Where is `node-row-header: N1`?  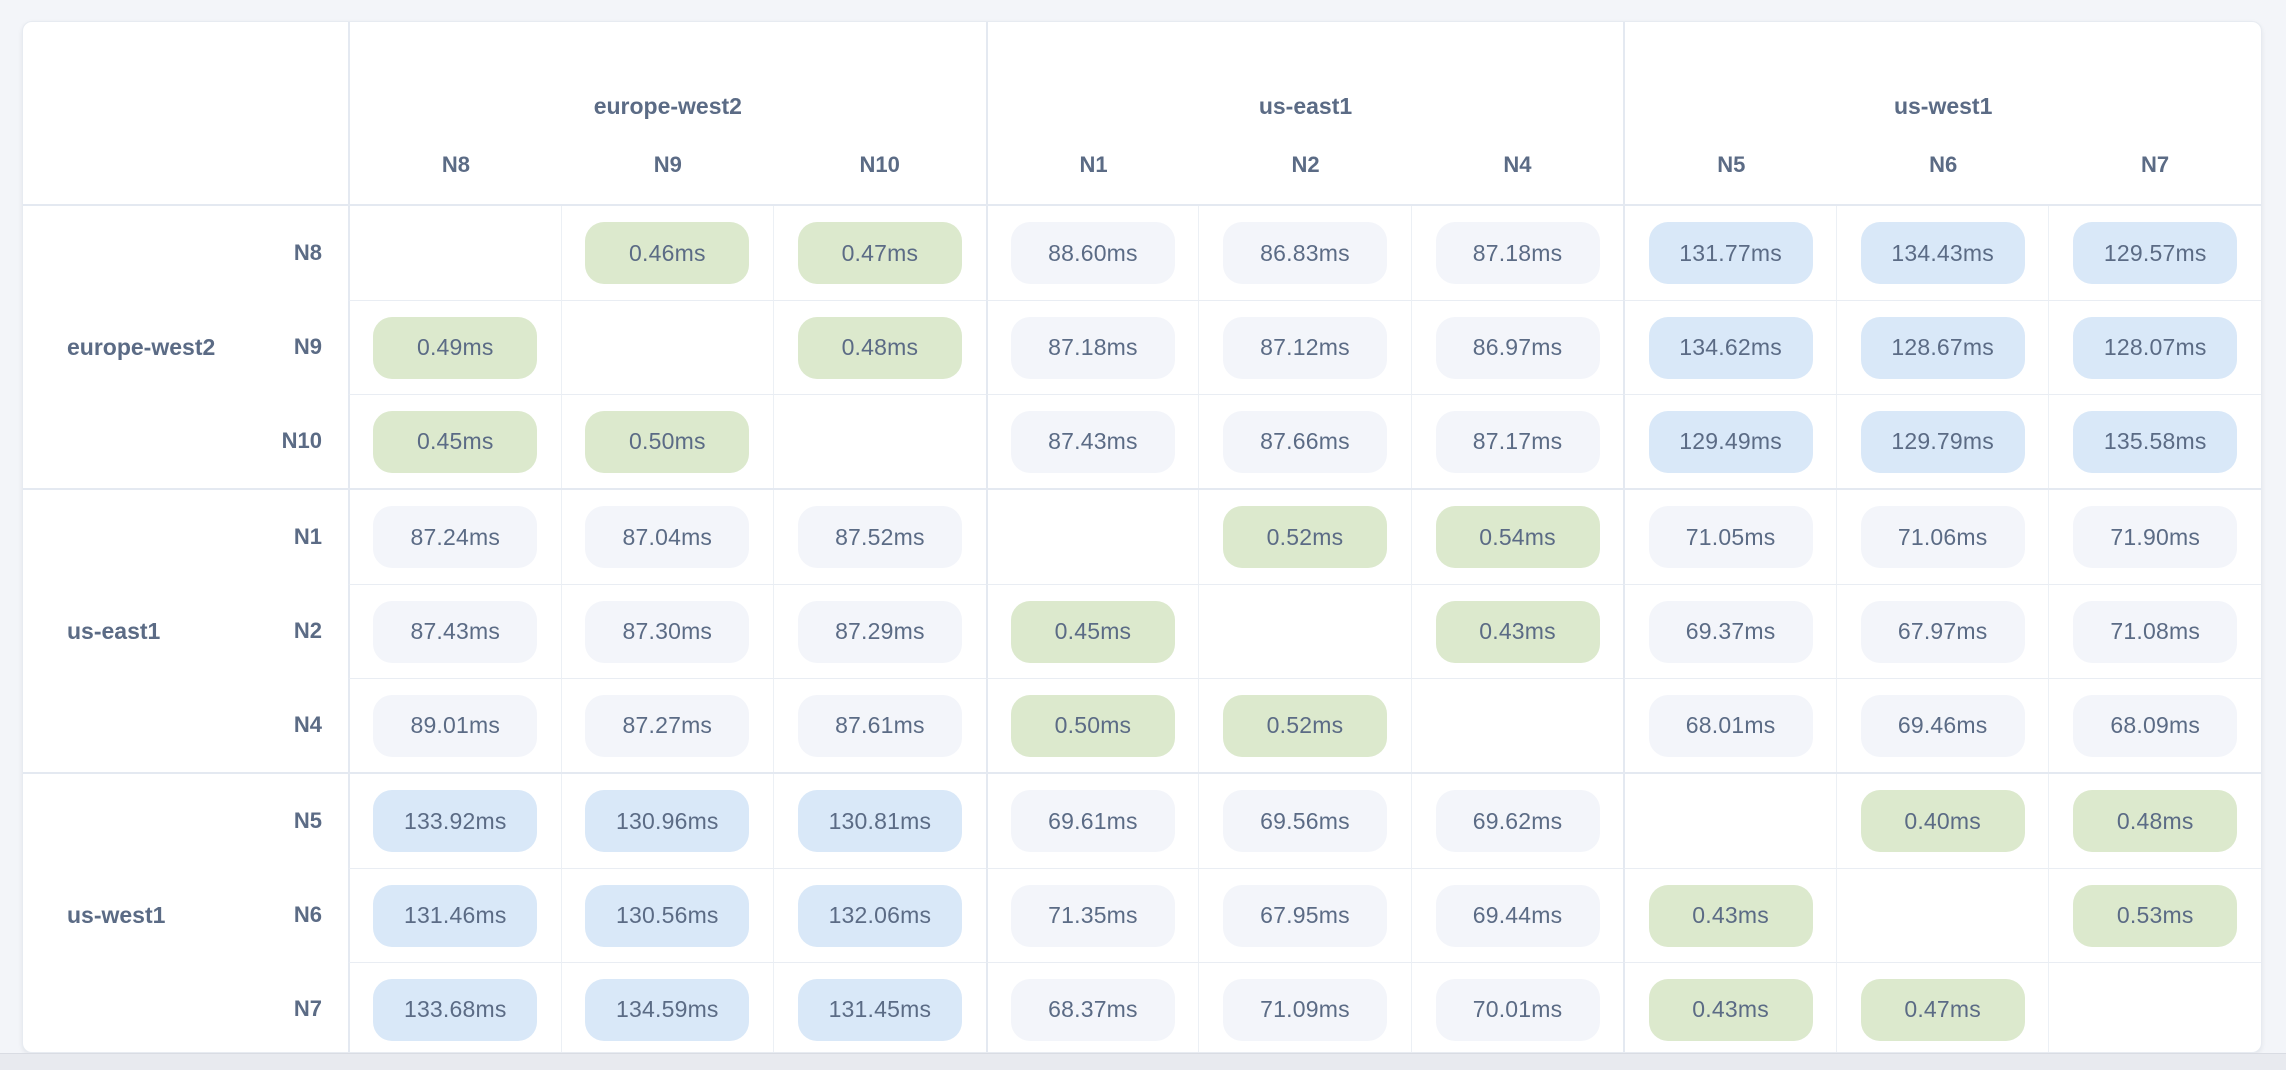
node-row-header: N1 is located at coordinates (307, 536).